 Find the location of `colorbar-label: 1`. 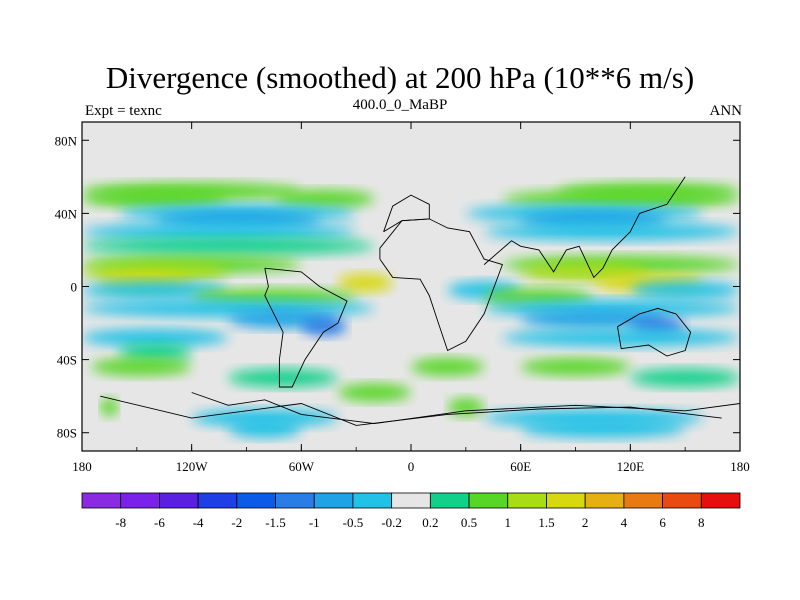

colorbar-label: 1 is located at coordinates (508, 522).